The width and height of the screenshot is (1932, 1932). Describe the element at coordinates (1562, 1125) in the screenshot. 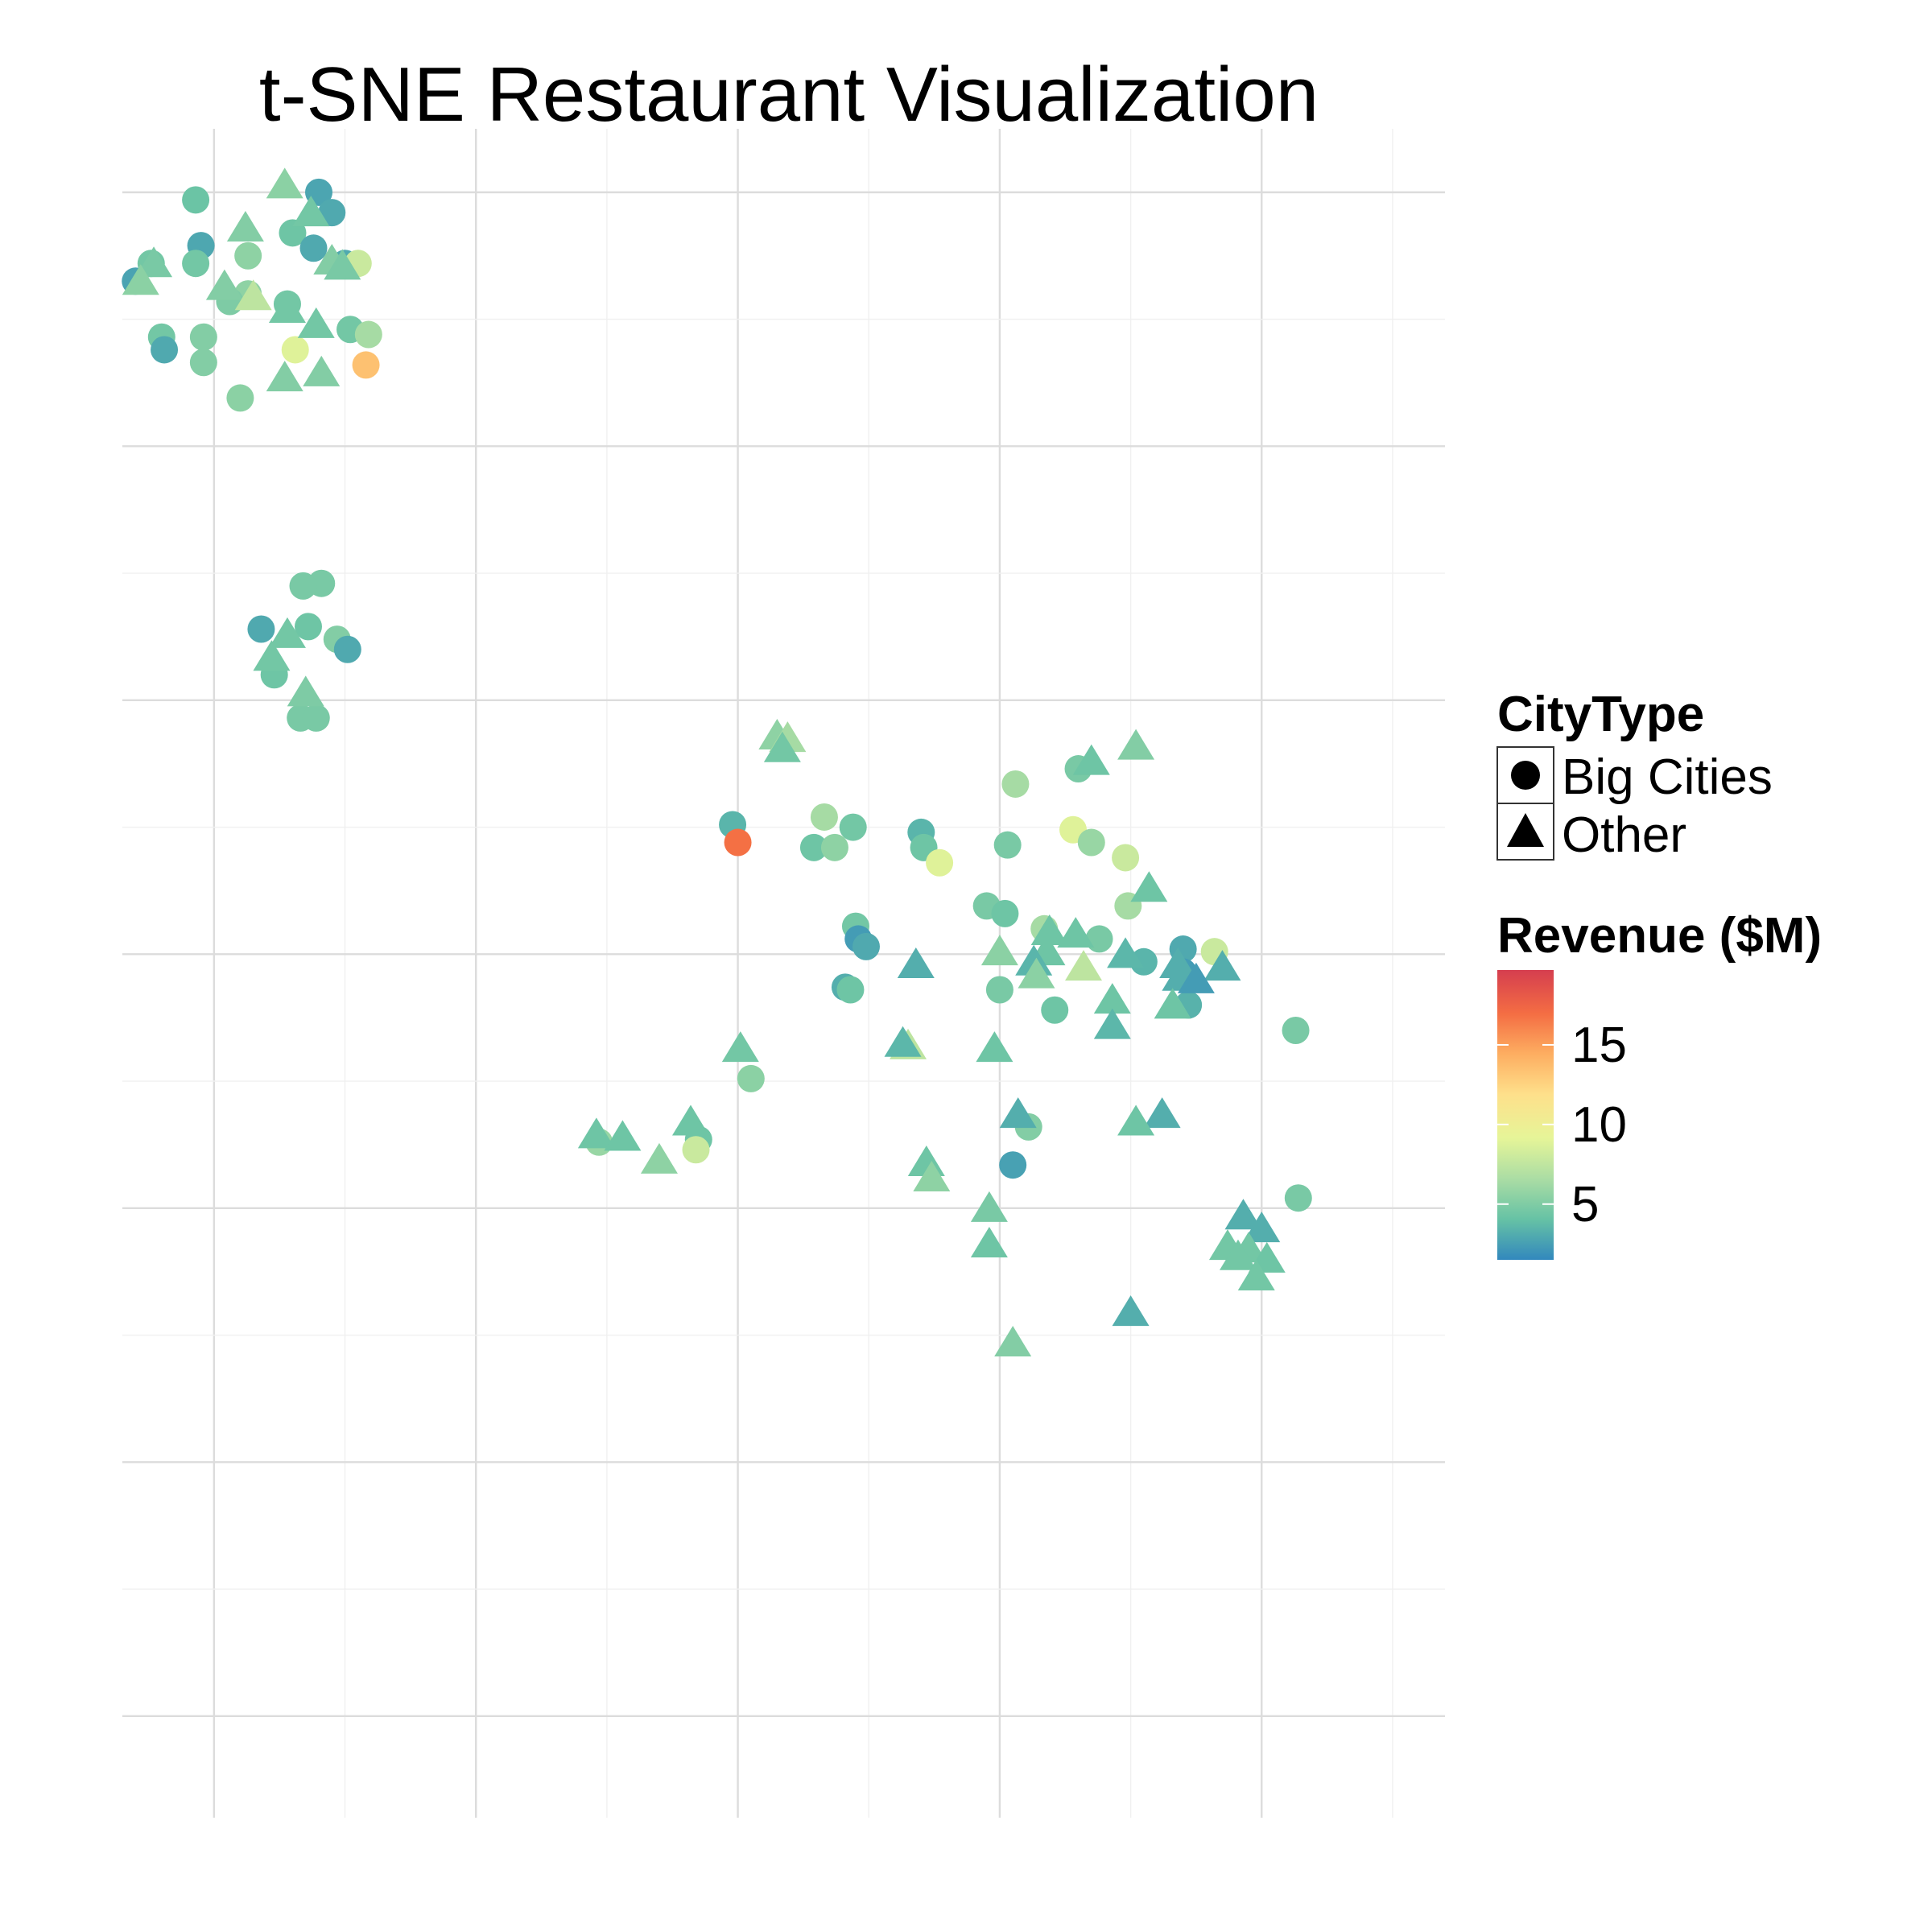

I see `color-legend-ticks: 5 10 15` at that location.